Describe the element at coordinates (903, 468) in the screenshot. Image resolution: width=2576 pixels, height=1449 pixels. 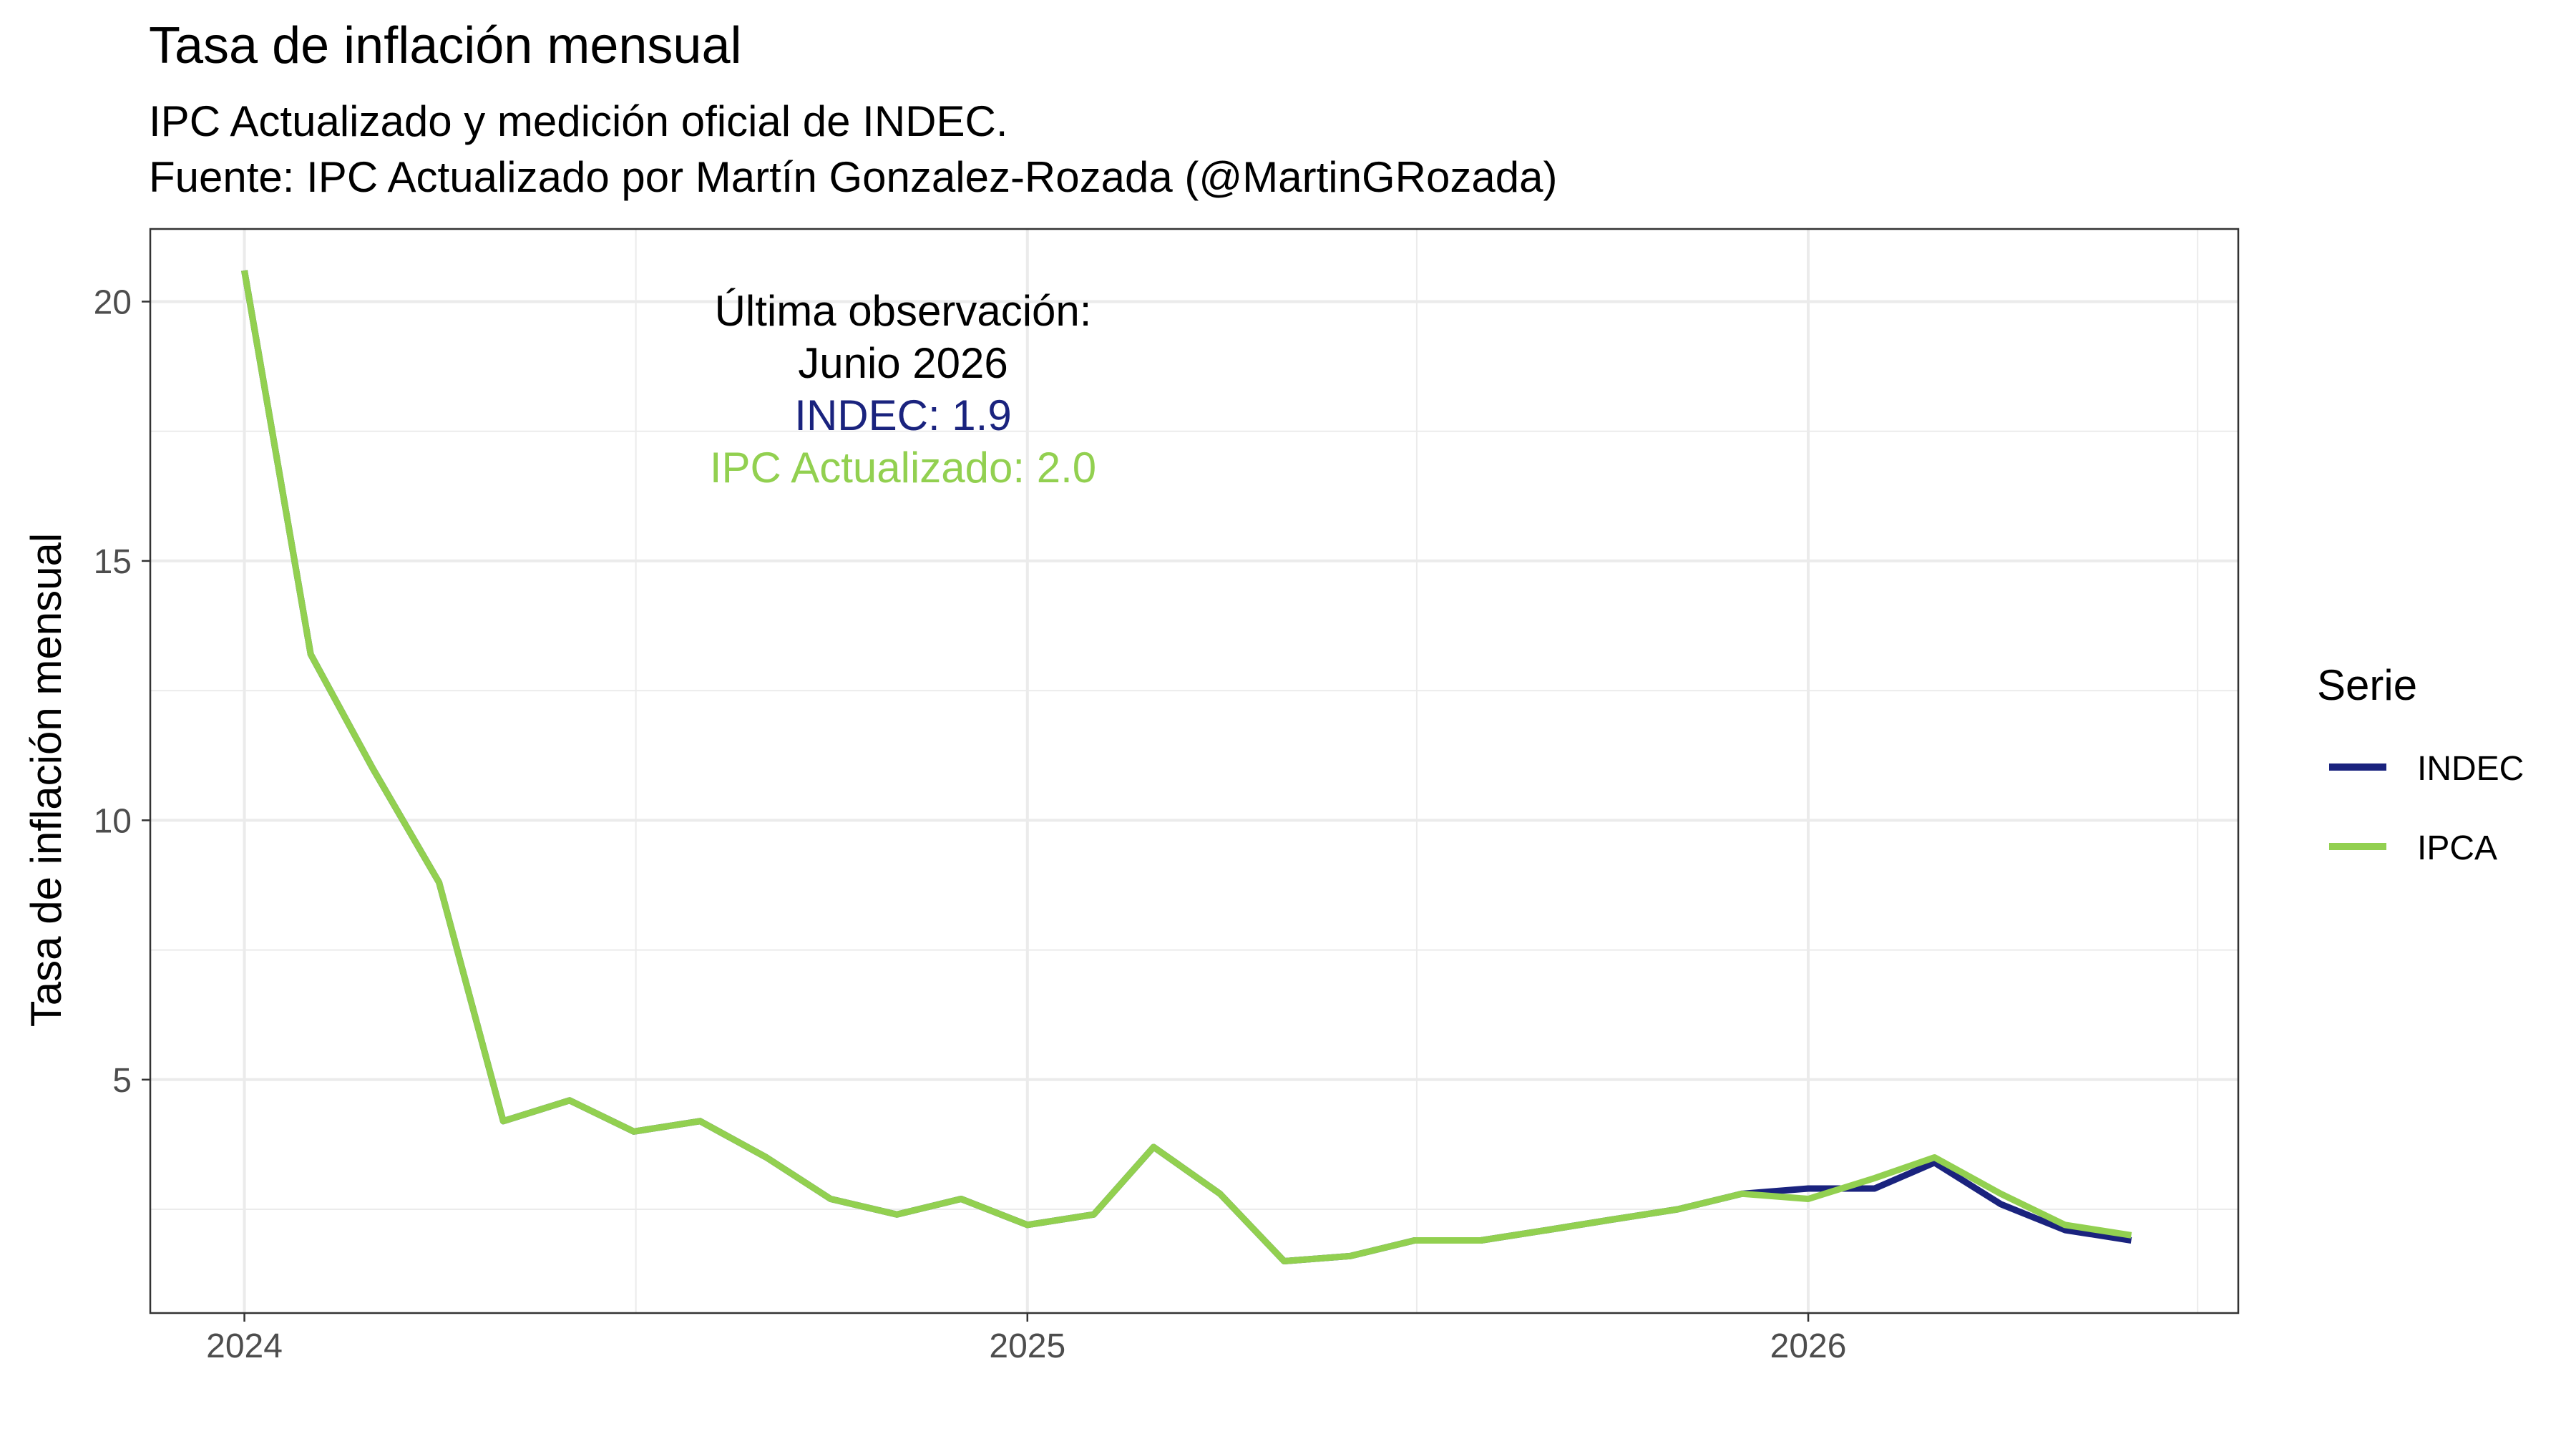
I see `annotation-line-ipca: IPC Actualizado: 2.0` at that location.